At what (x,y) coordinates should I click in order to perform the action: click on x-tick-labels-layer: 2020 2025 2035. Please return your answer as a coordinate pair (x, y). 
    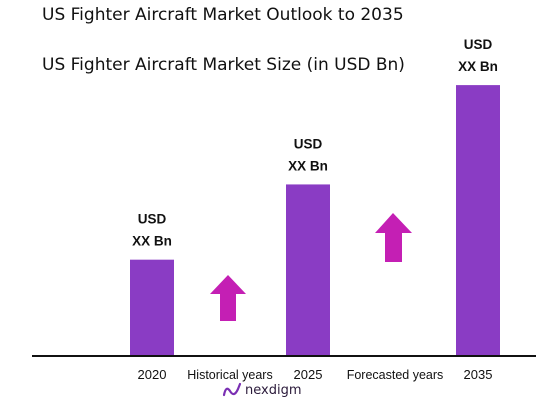
    Looking at the image, I should click on (315, 374).